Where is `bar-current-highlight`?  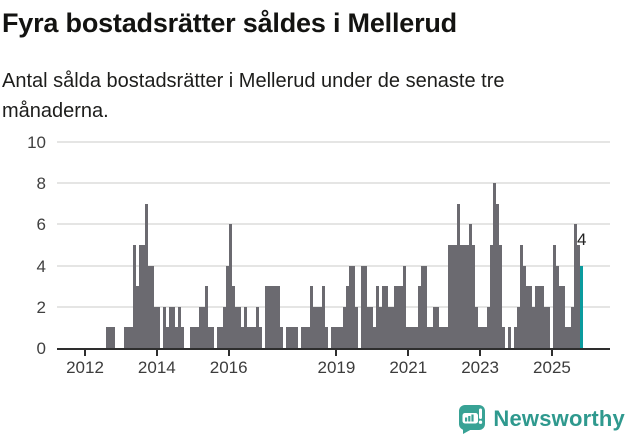 bar-current-highlight is located at coordinates (581, 306).